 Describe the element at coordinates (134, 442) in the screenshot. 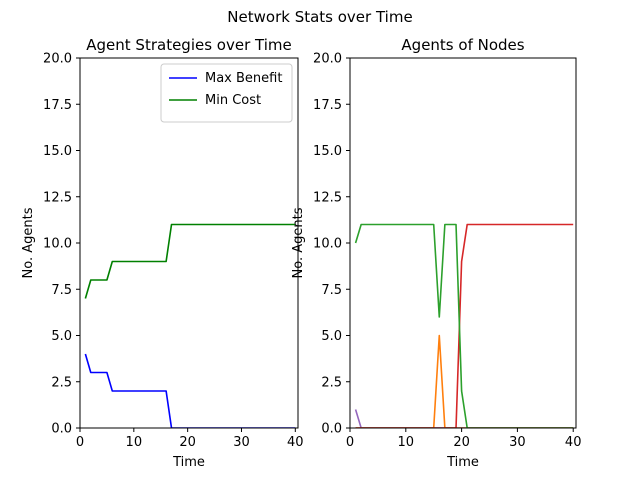

I see `chart1-x-tick-label: 10` at that location.